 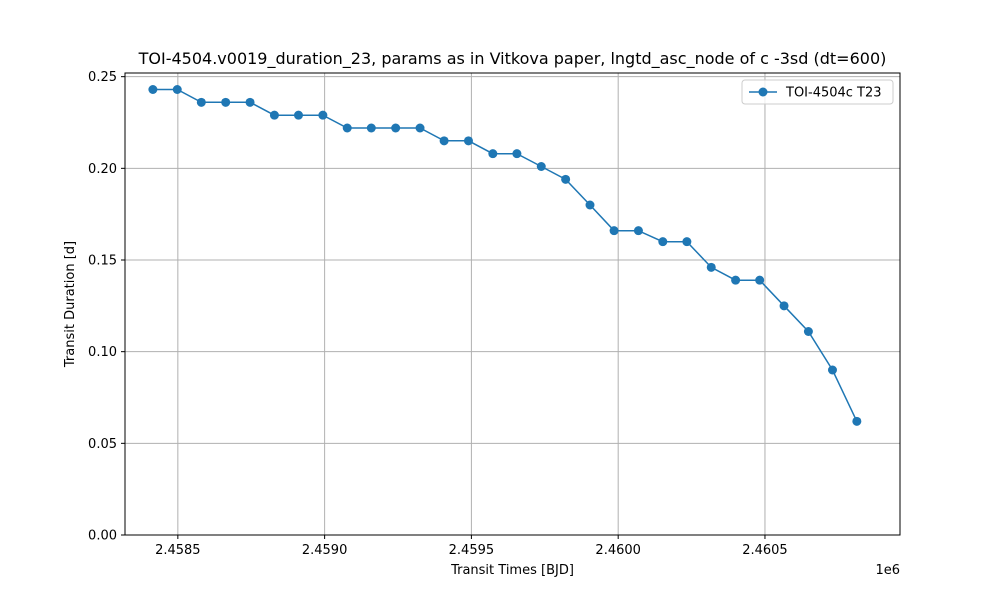 What do you see at coordinates (102, 77) in the screenshot?
I see `y-tick-label: 0.25` at bounding box center [102, 77].